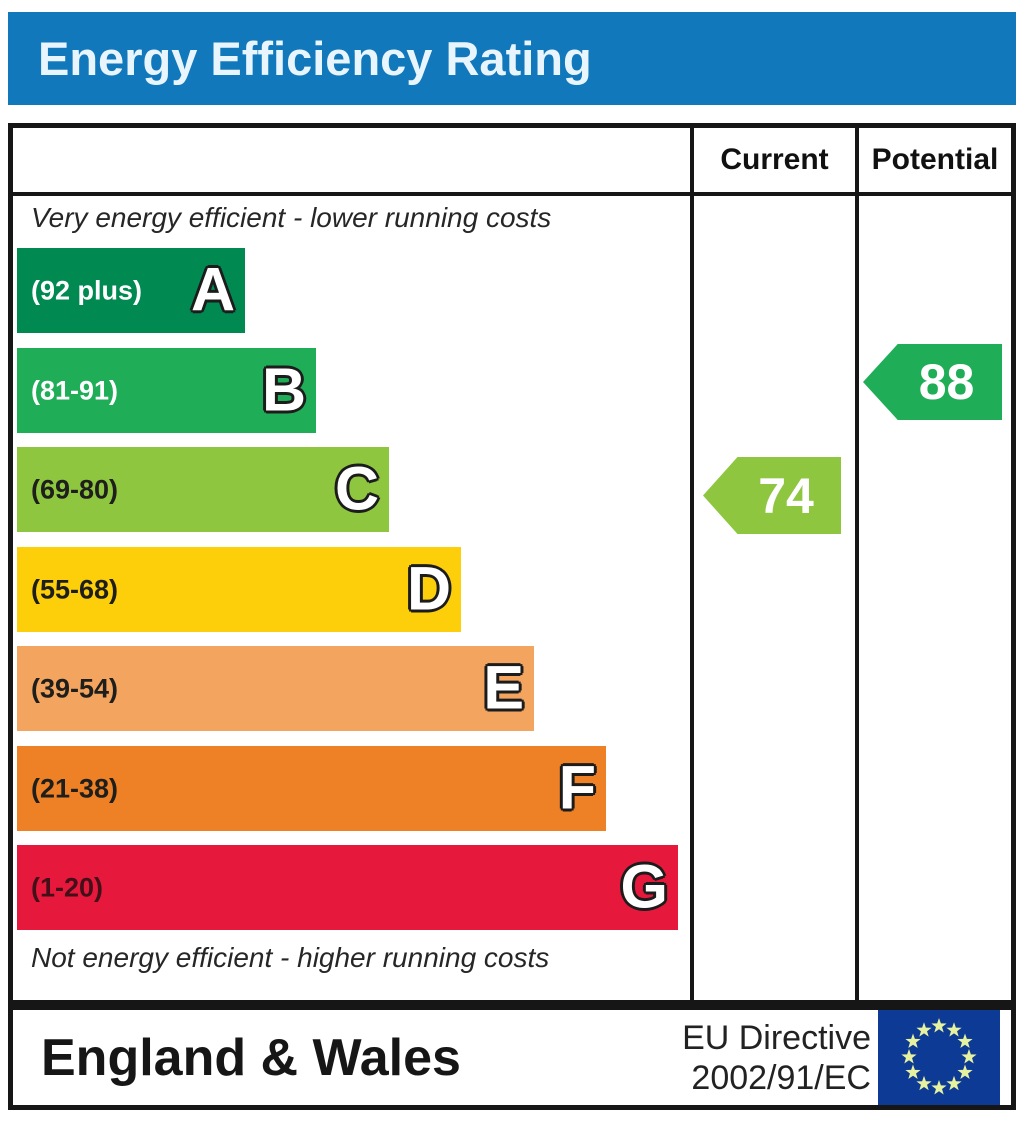 Image resolution: width=1024 pixels, height=1124 pixels. What do you see at coordinates (275, 688) in the screenshot?
I see `band-e: (39-54) E` at bounding box center [275, 688].